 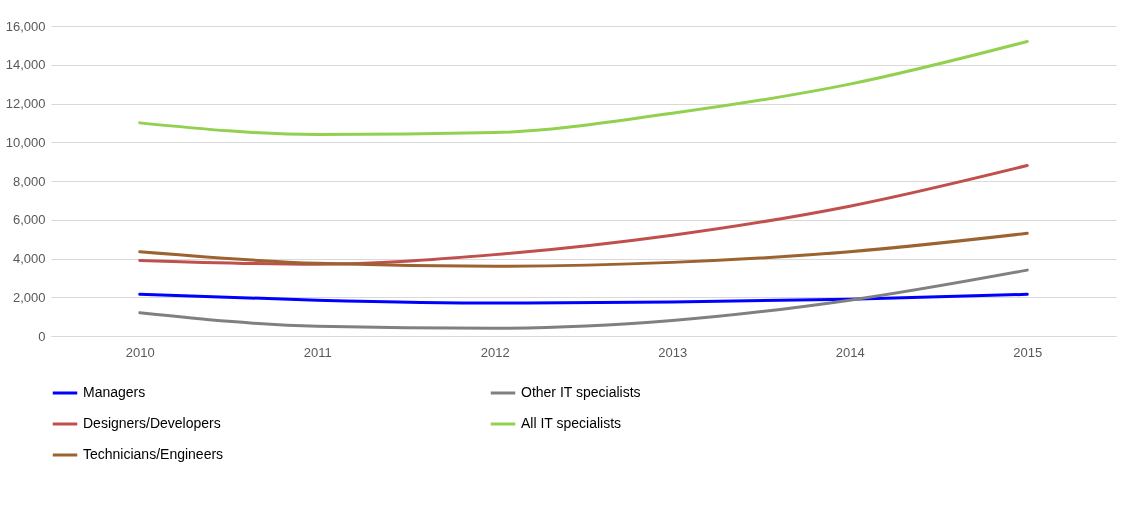 What do you see at coordinates (25, 65) in the screenshot?
I see `y-tick-label: 14,000` at bounding box center [25, 65].